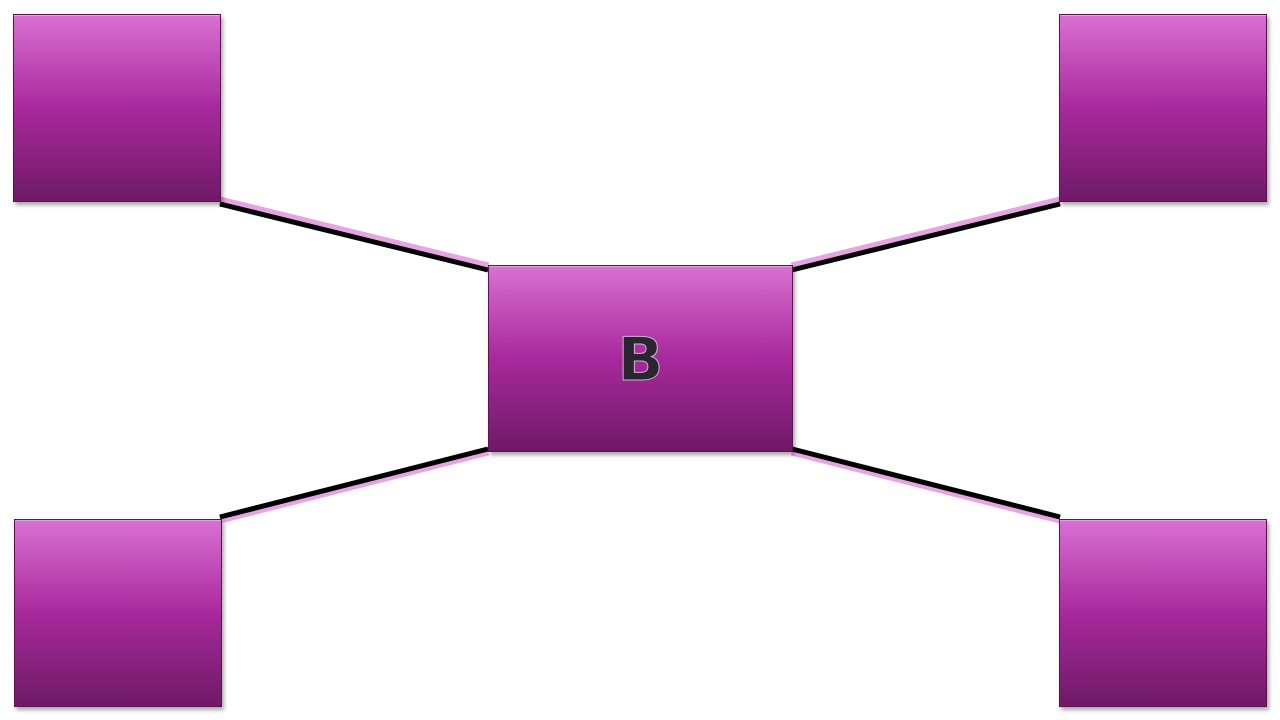 This screenshot has height=720, width=1280. What do you see at coordinates (1163, 108) in the screenshot?
I see `node-top-right` at bounding box center [1163, 108].